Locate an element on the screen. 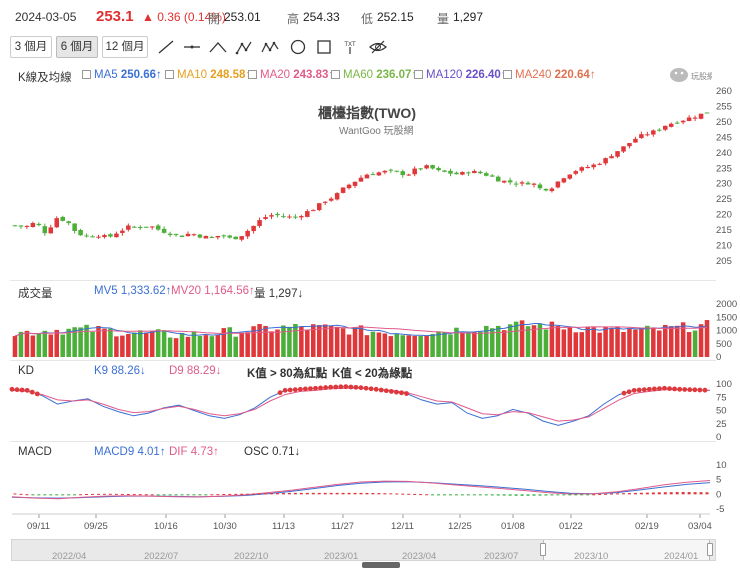 The height and width of the screenshot is (568, 740). ma60-legend: MA60 236.07↑ is located at coordinates (374, 75).